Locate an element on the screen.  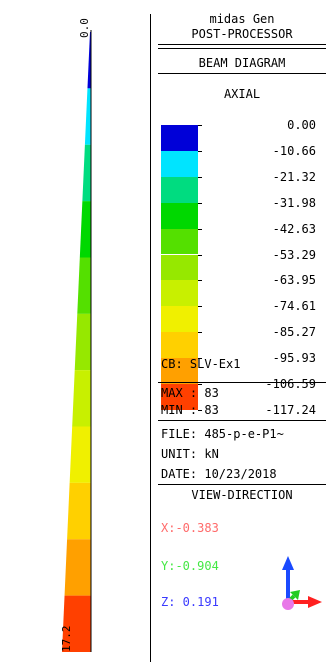
module-title: POST-PROCESSOR is located at coordinates (242, 34).